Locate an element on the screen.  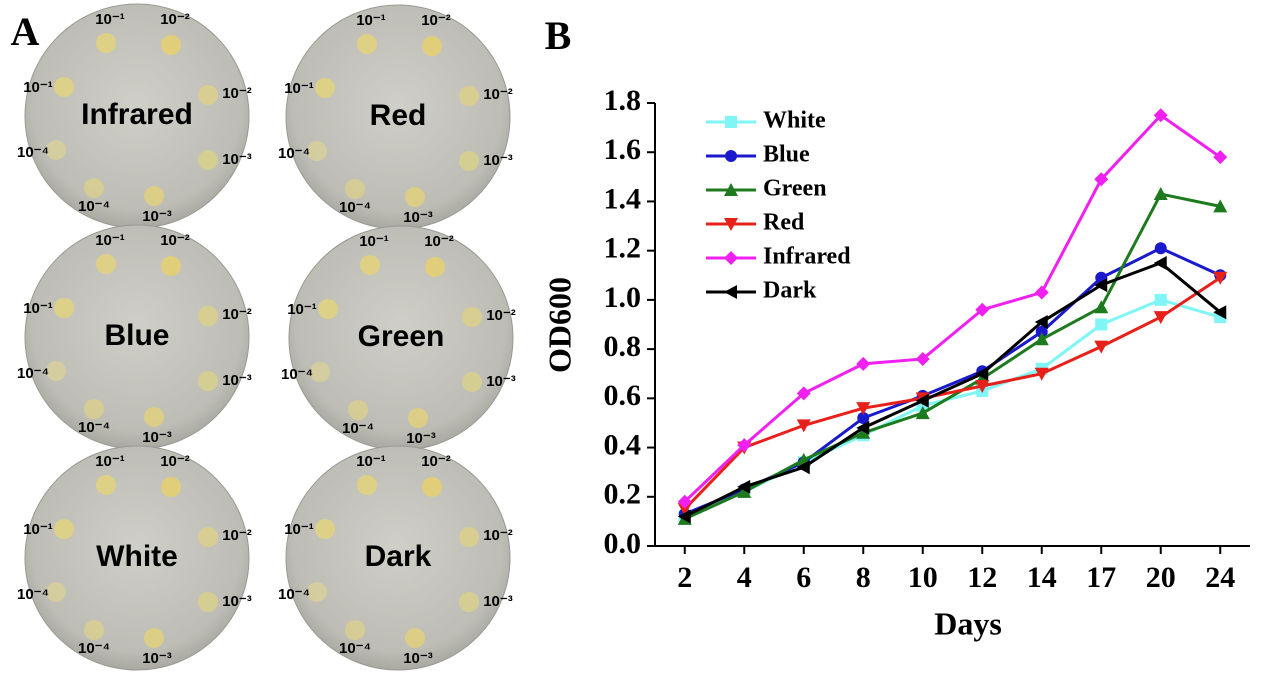
legend-label: Blue is located at coordinates (786, 155).